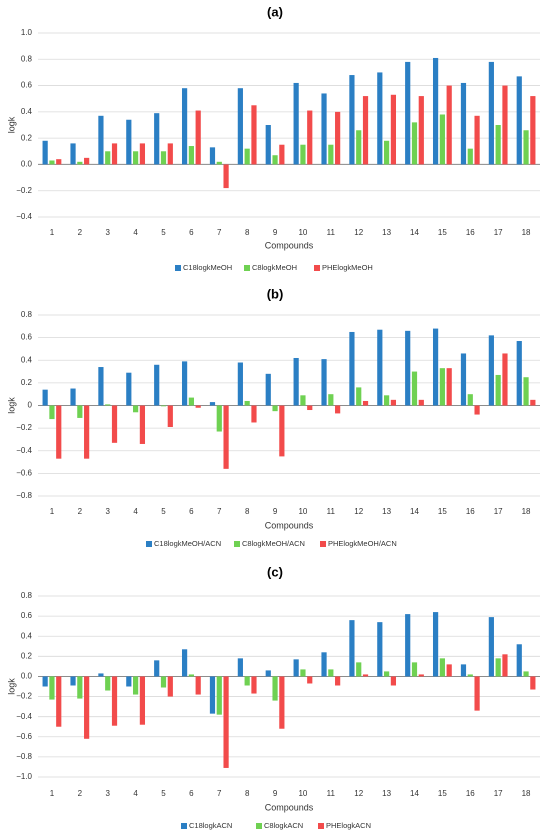 This screenshot has height=839, width=550. What do you see at coordinates (107, 793) in the screenshot?
I see `chart-2-xtick-label: 3` at bounding box center [107, 793].